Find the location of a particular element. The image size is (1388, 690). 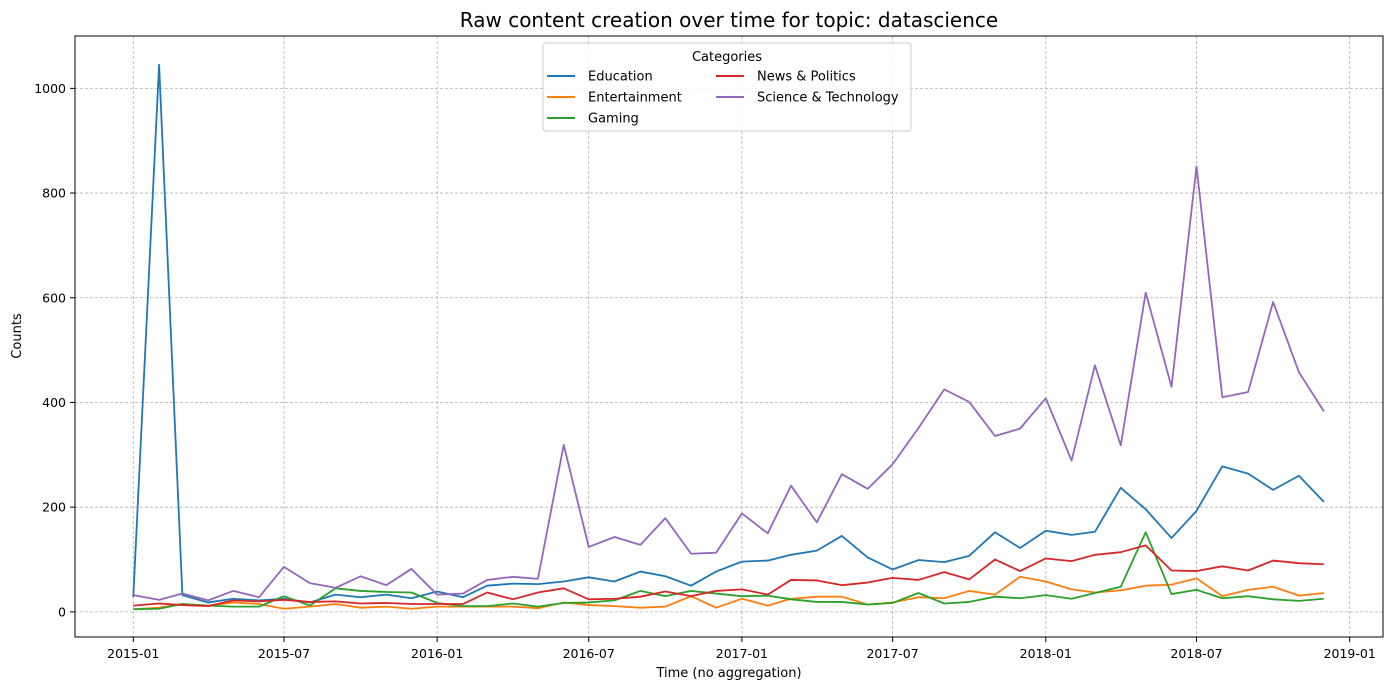

legend-label-education: Education is located at coordinates (620, 77).